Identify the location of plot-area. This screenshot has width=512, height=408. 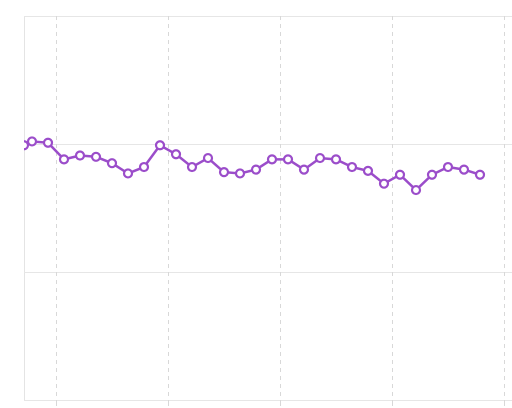
(255, 166).